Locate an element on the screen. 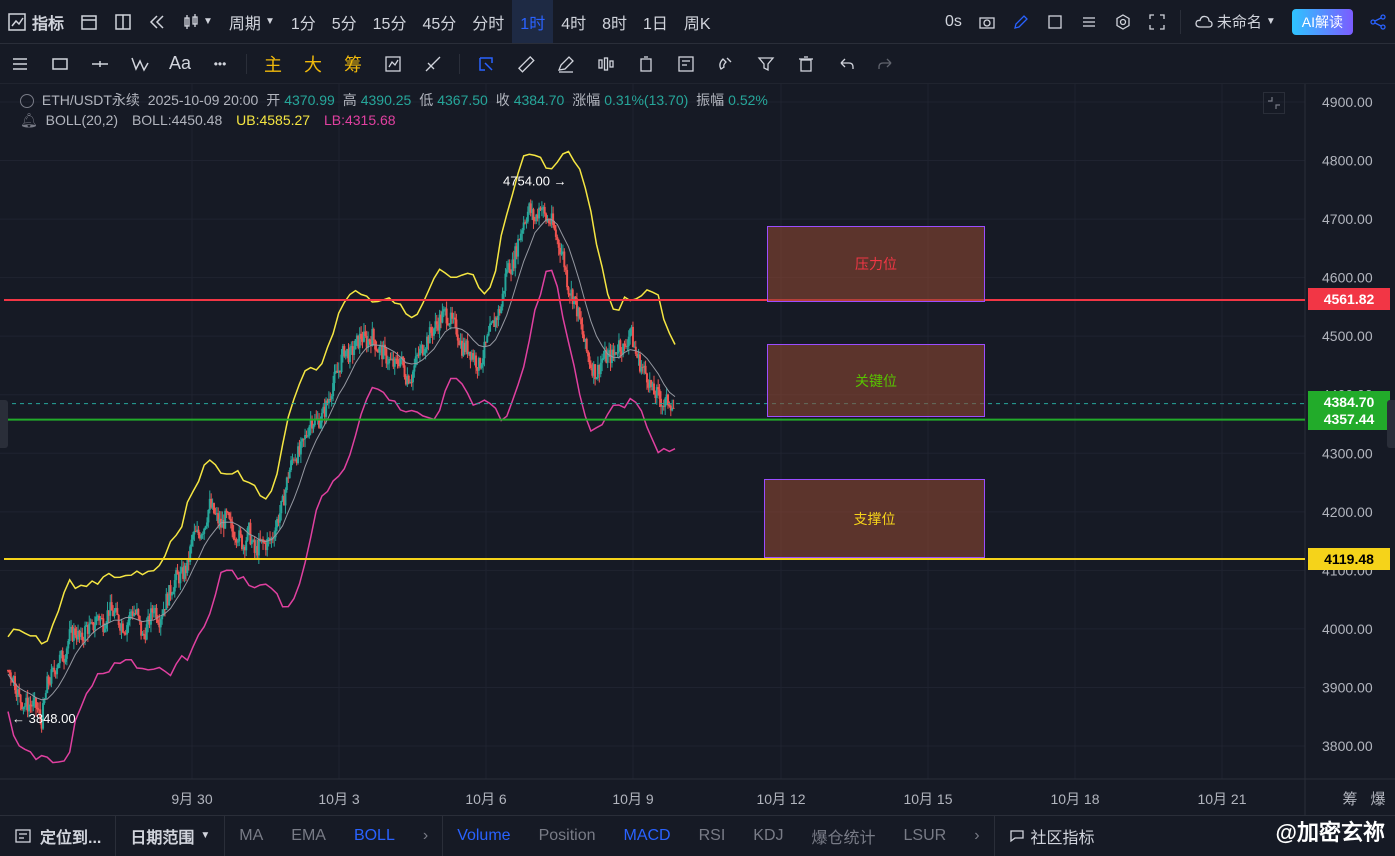 The image size is (1395, 856). big-order-button: 大 is located at coordinates (313, 64).